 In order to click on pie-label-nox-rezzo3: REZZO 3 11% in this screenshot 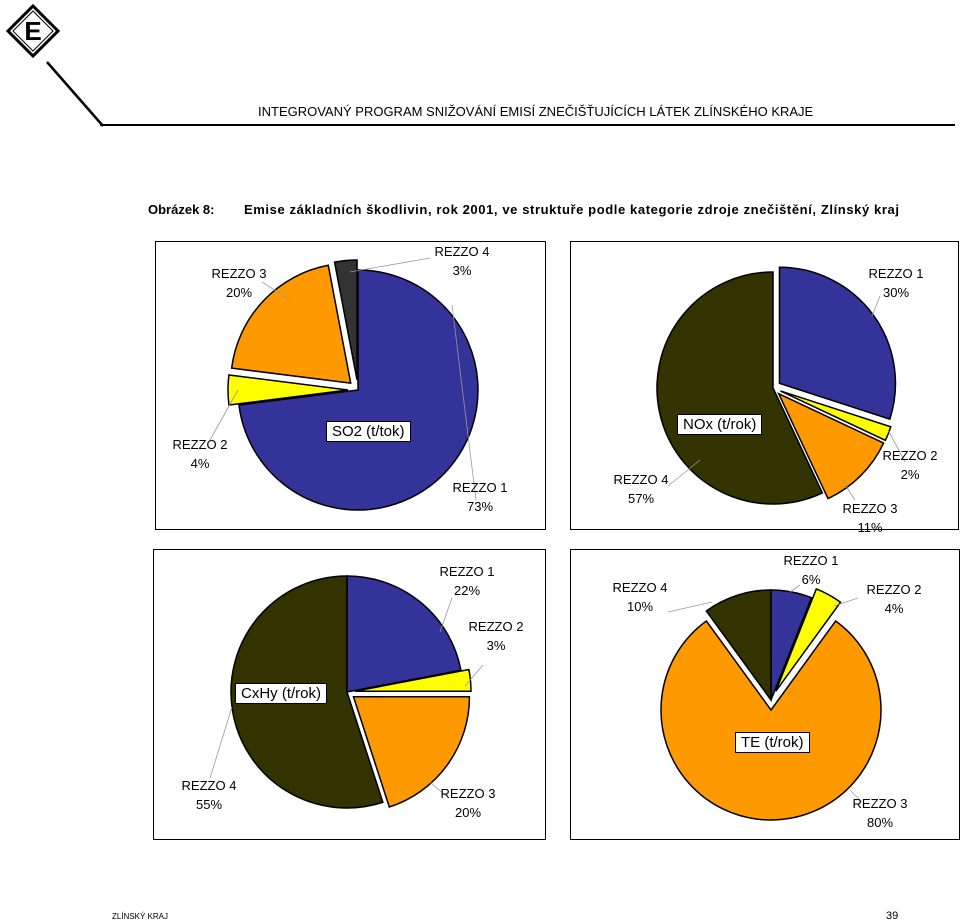, I will do `click(870, 518)`.